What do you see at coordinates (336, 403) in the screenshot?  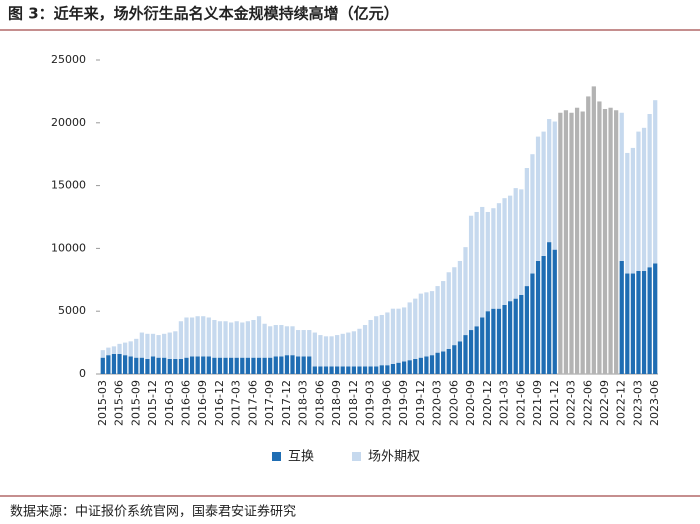 I see `x-tick-label: 2018-09` at bounding box center [336, 403].